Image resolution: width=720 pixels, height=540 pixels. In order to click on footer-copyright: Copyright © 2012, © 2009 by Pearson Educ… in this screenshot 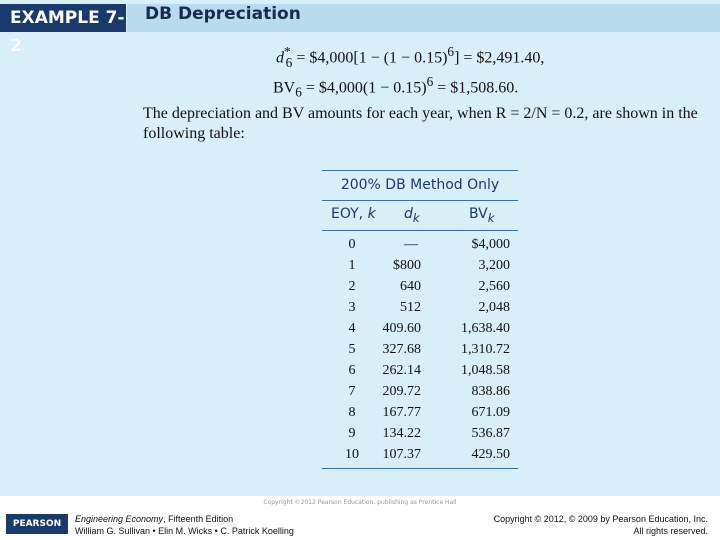, I will do `click(600, 519)`.